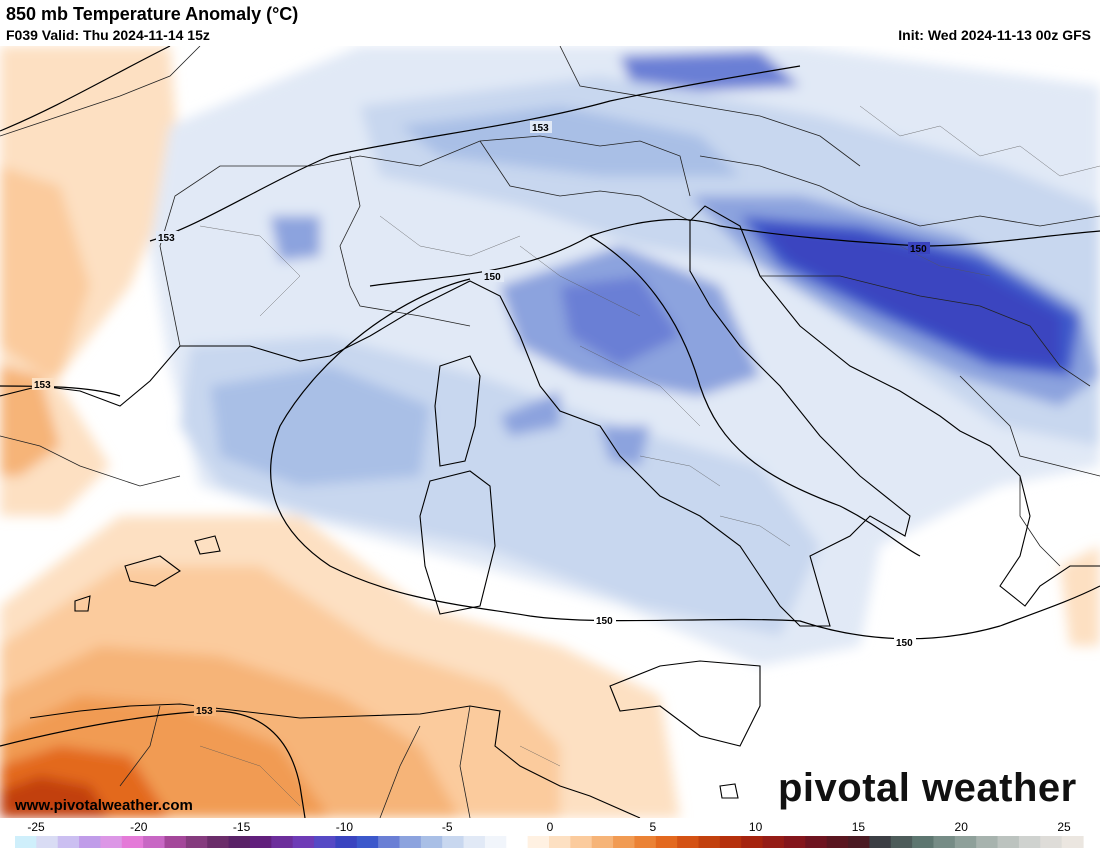  Describe the element at coordinates (152, 14) in the screenshot. I see `map-title: 850 mb Temperature Anomaly (°C)` at that location.